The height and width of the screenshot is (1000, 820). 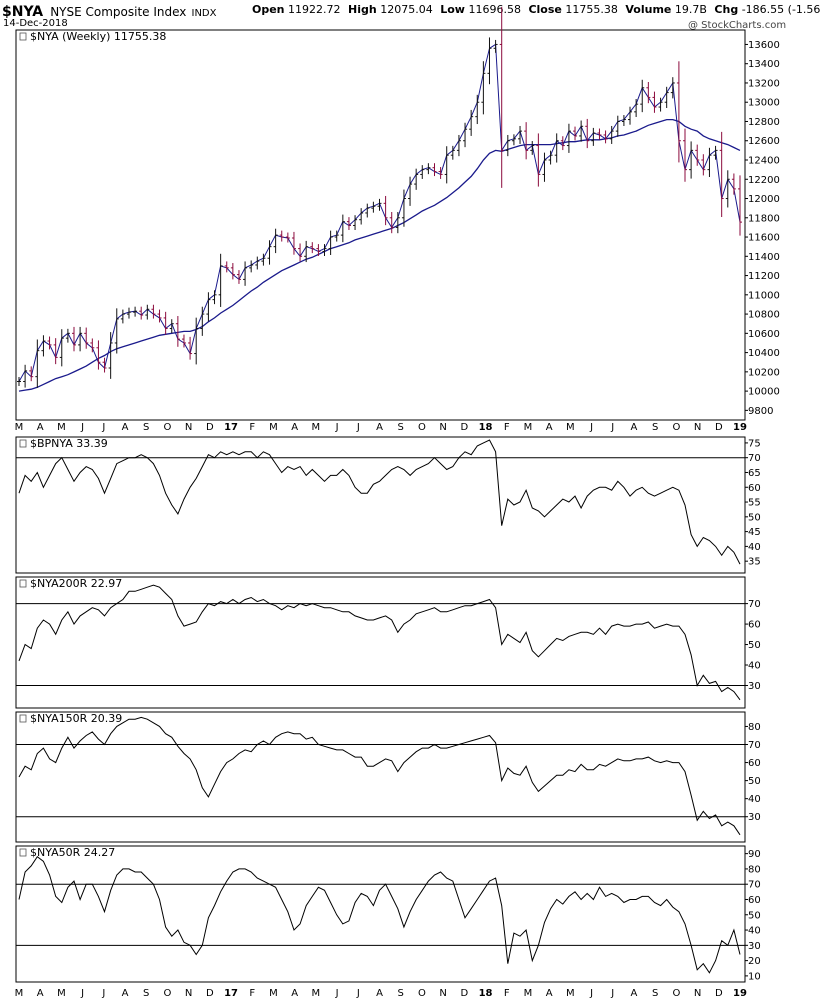 What do you see at coordinates (754, 473) in the screenshot?
I see `y-tick-label: 65` at bounding box center [754, 473].